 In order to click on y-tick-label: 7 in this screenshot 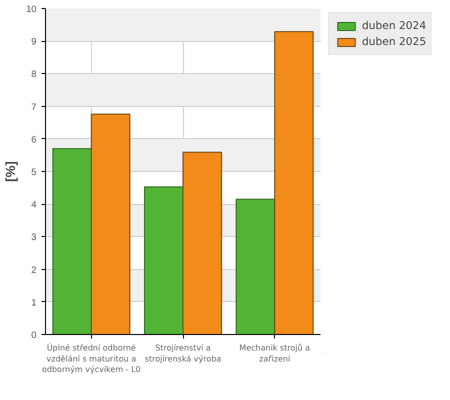, I will do `click(34, 107)`.